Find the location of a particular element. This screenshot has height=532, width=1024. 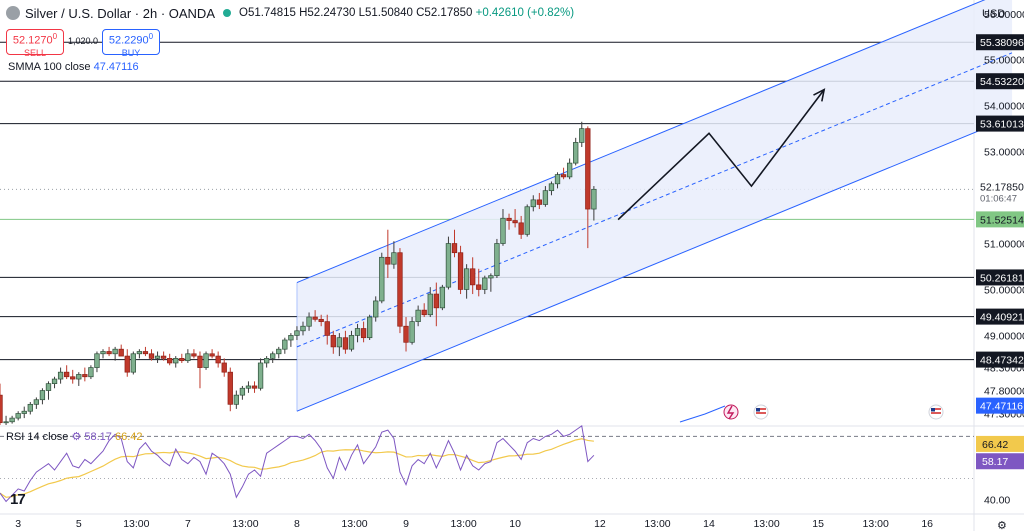

buy-button: 52.22900 BUY is located at coordinates (131, 43).